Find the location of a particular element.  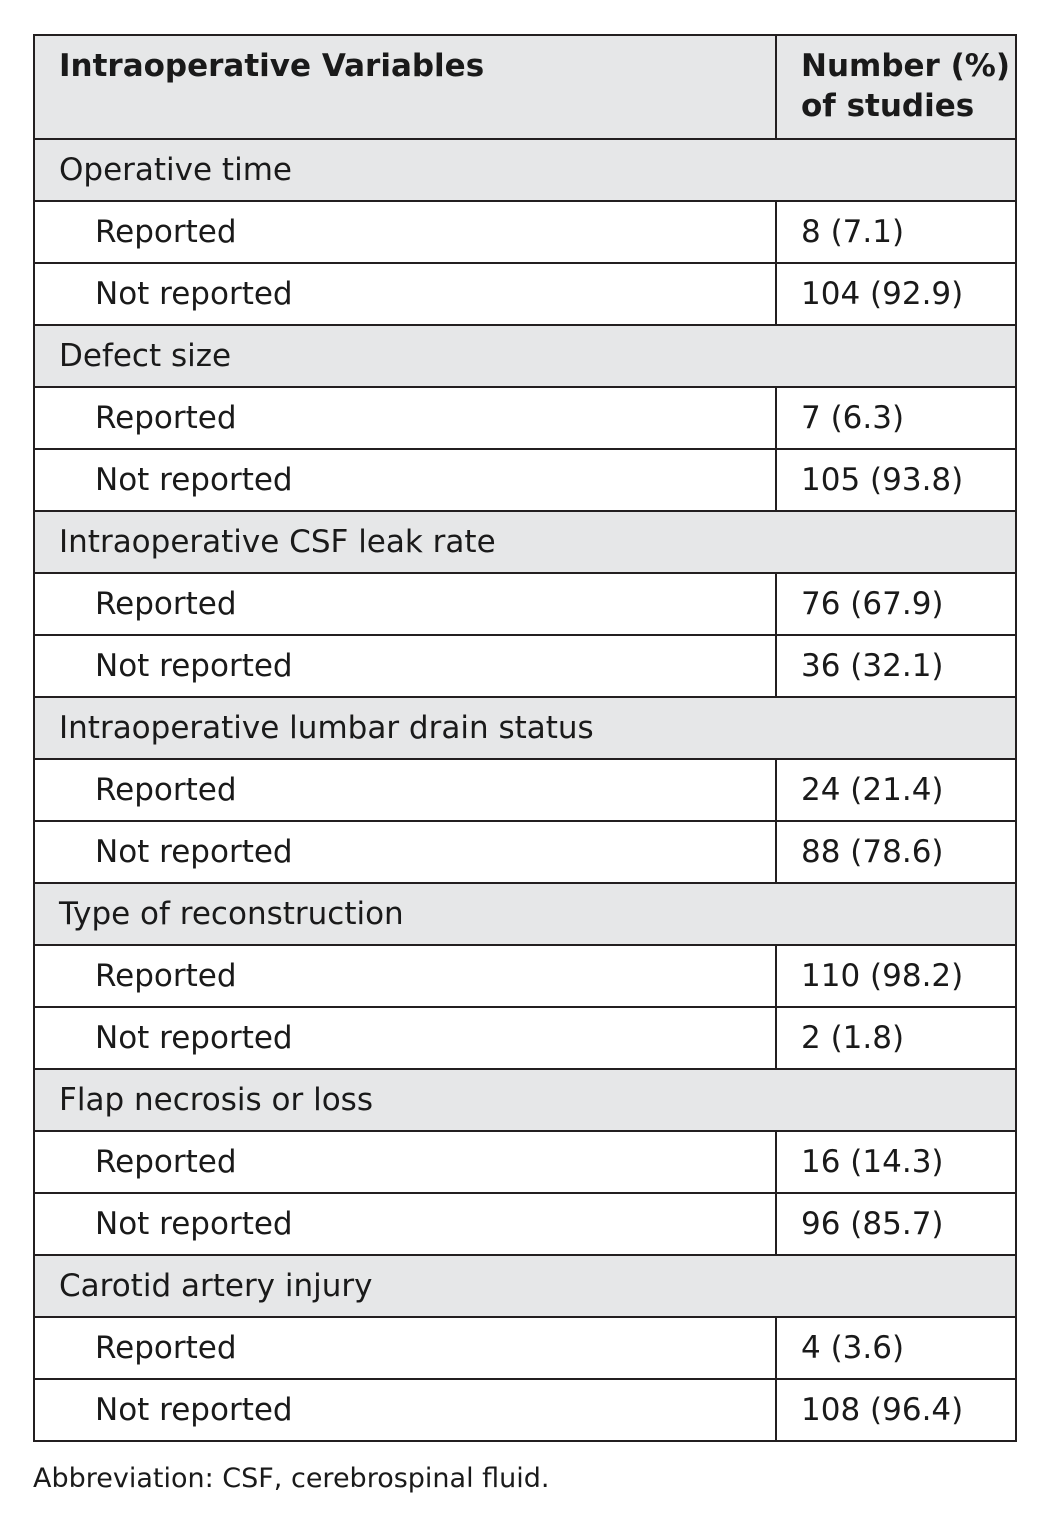

table-row: Reported 110 (98.2) is located at coordinates (525, 976).